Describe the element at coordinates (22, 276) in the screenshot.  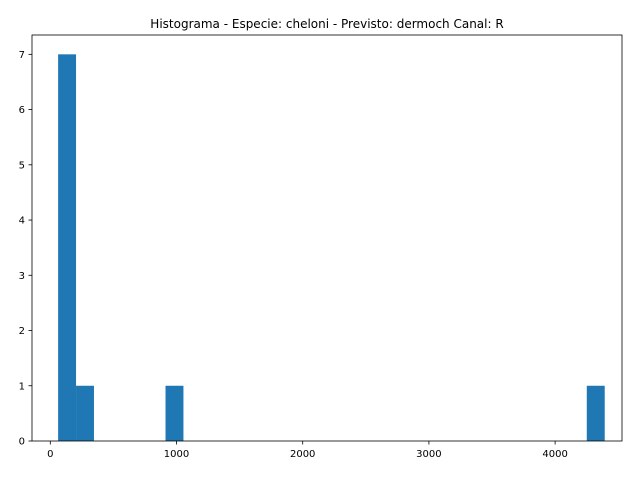
I see `y-tick-label-3: 3` at that location.